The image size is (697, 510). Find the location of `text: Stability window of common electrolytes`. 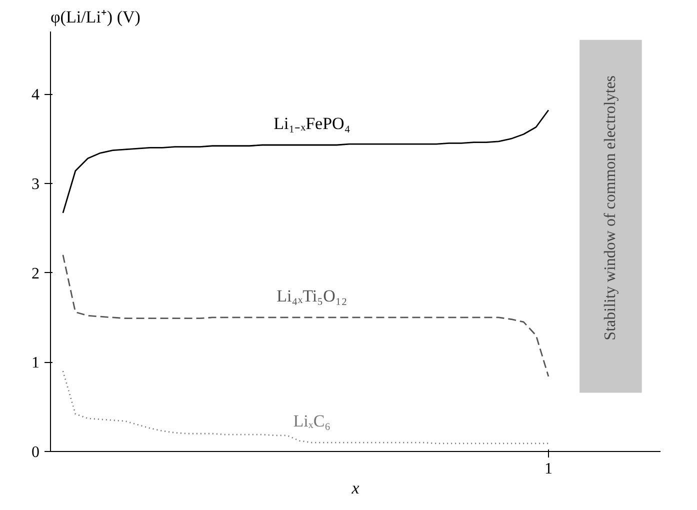

text: Stability window of common electrolytes is located at coordinates (611, 207).